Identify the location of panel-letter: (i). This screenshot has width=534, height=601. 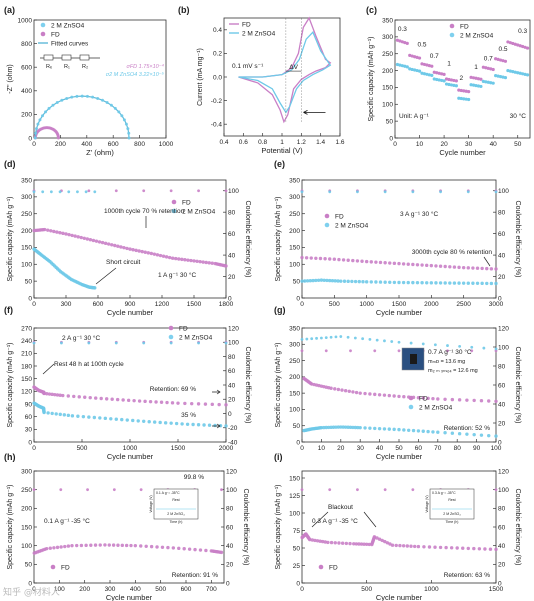
(278, 457).